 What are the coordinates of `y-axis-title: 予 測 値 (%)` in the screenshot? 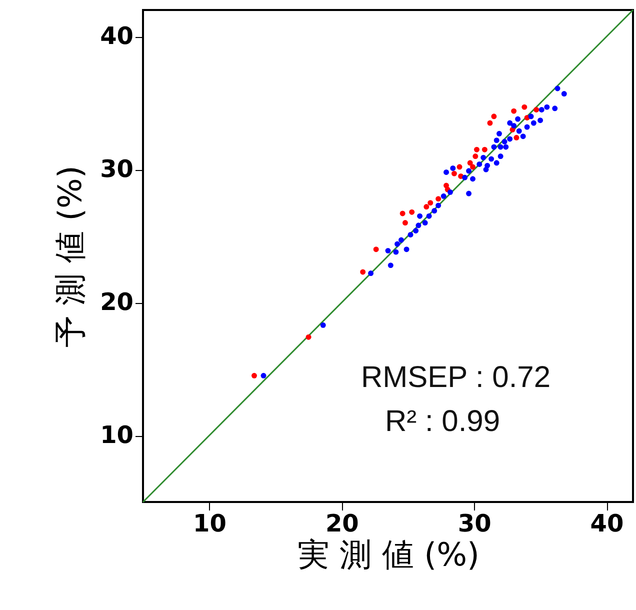 It's located at (70, 257).